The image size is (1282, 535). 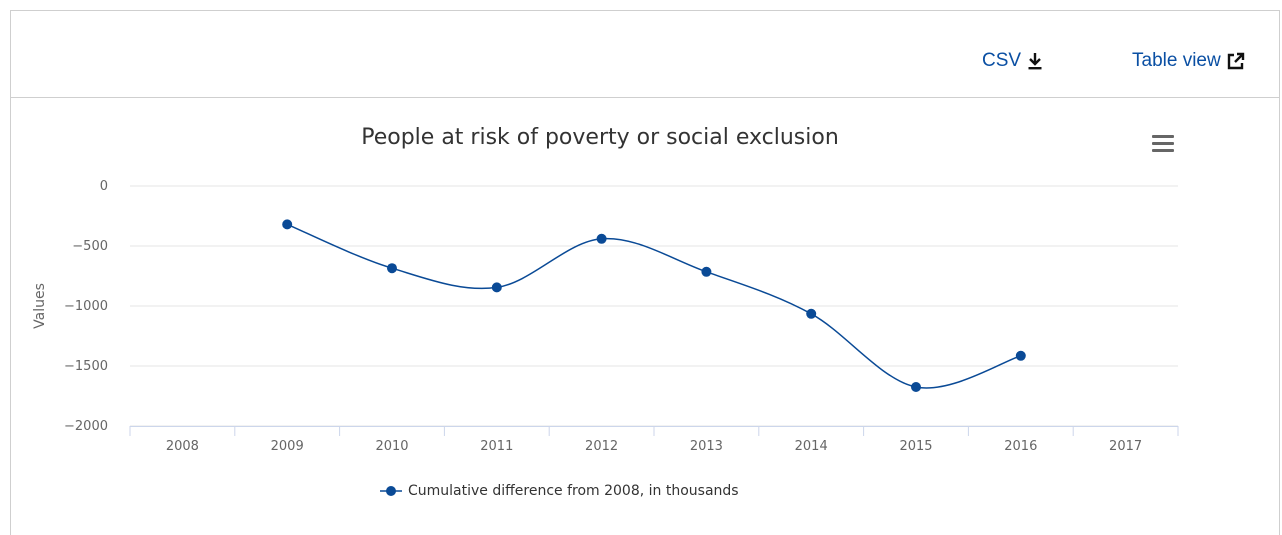 I want to click on y-axis-label: Values, so click(x=40, y=306).